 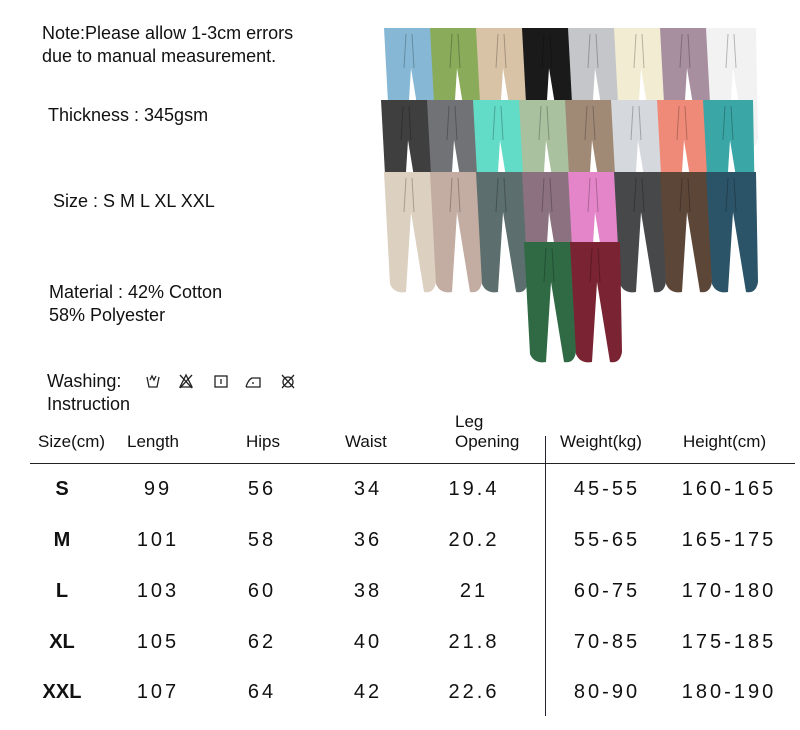 I want to click on table-cell: 170-180, so click(x=729, y=591).